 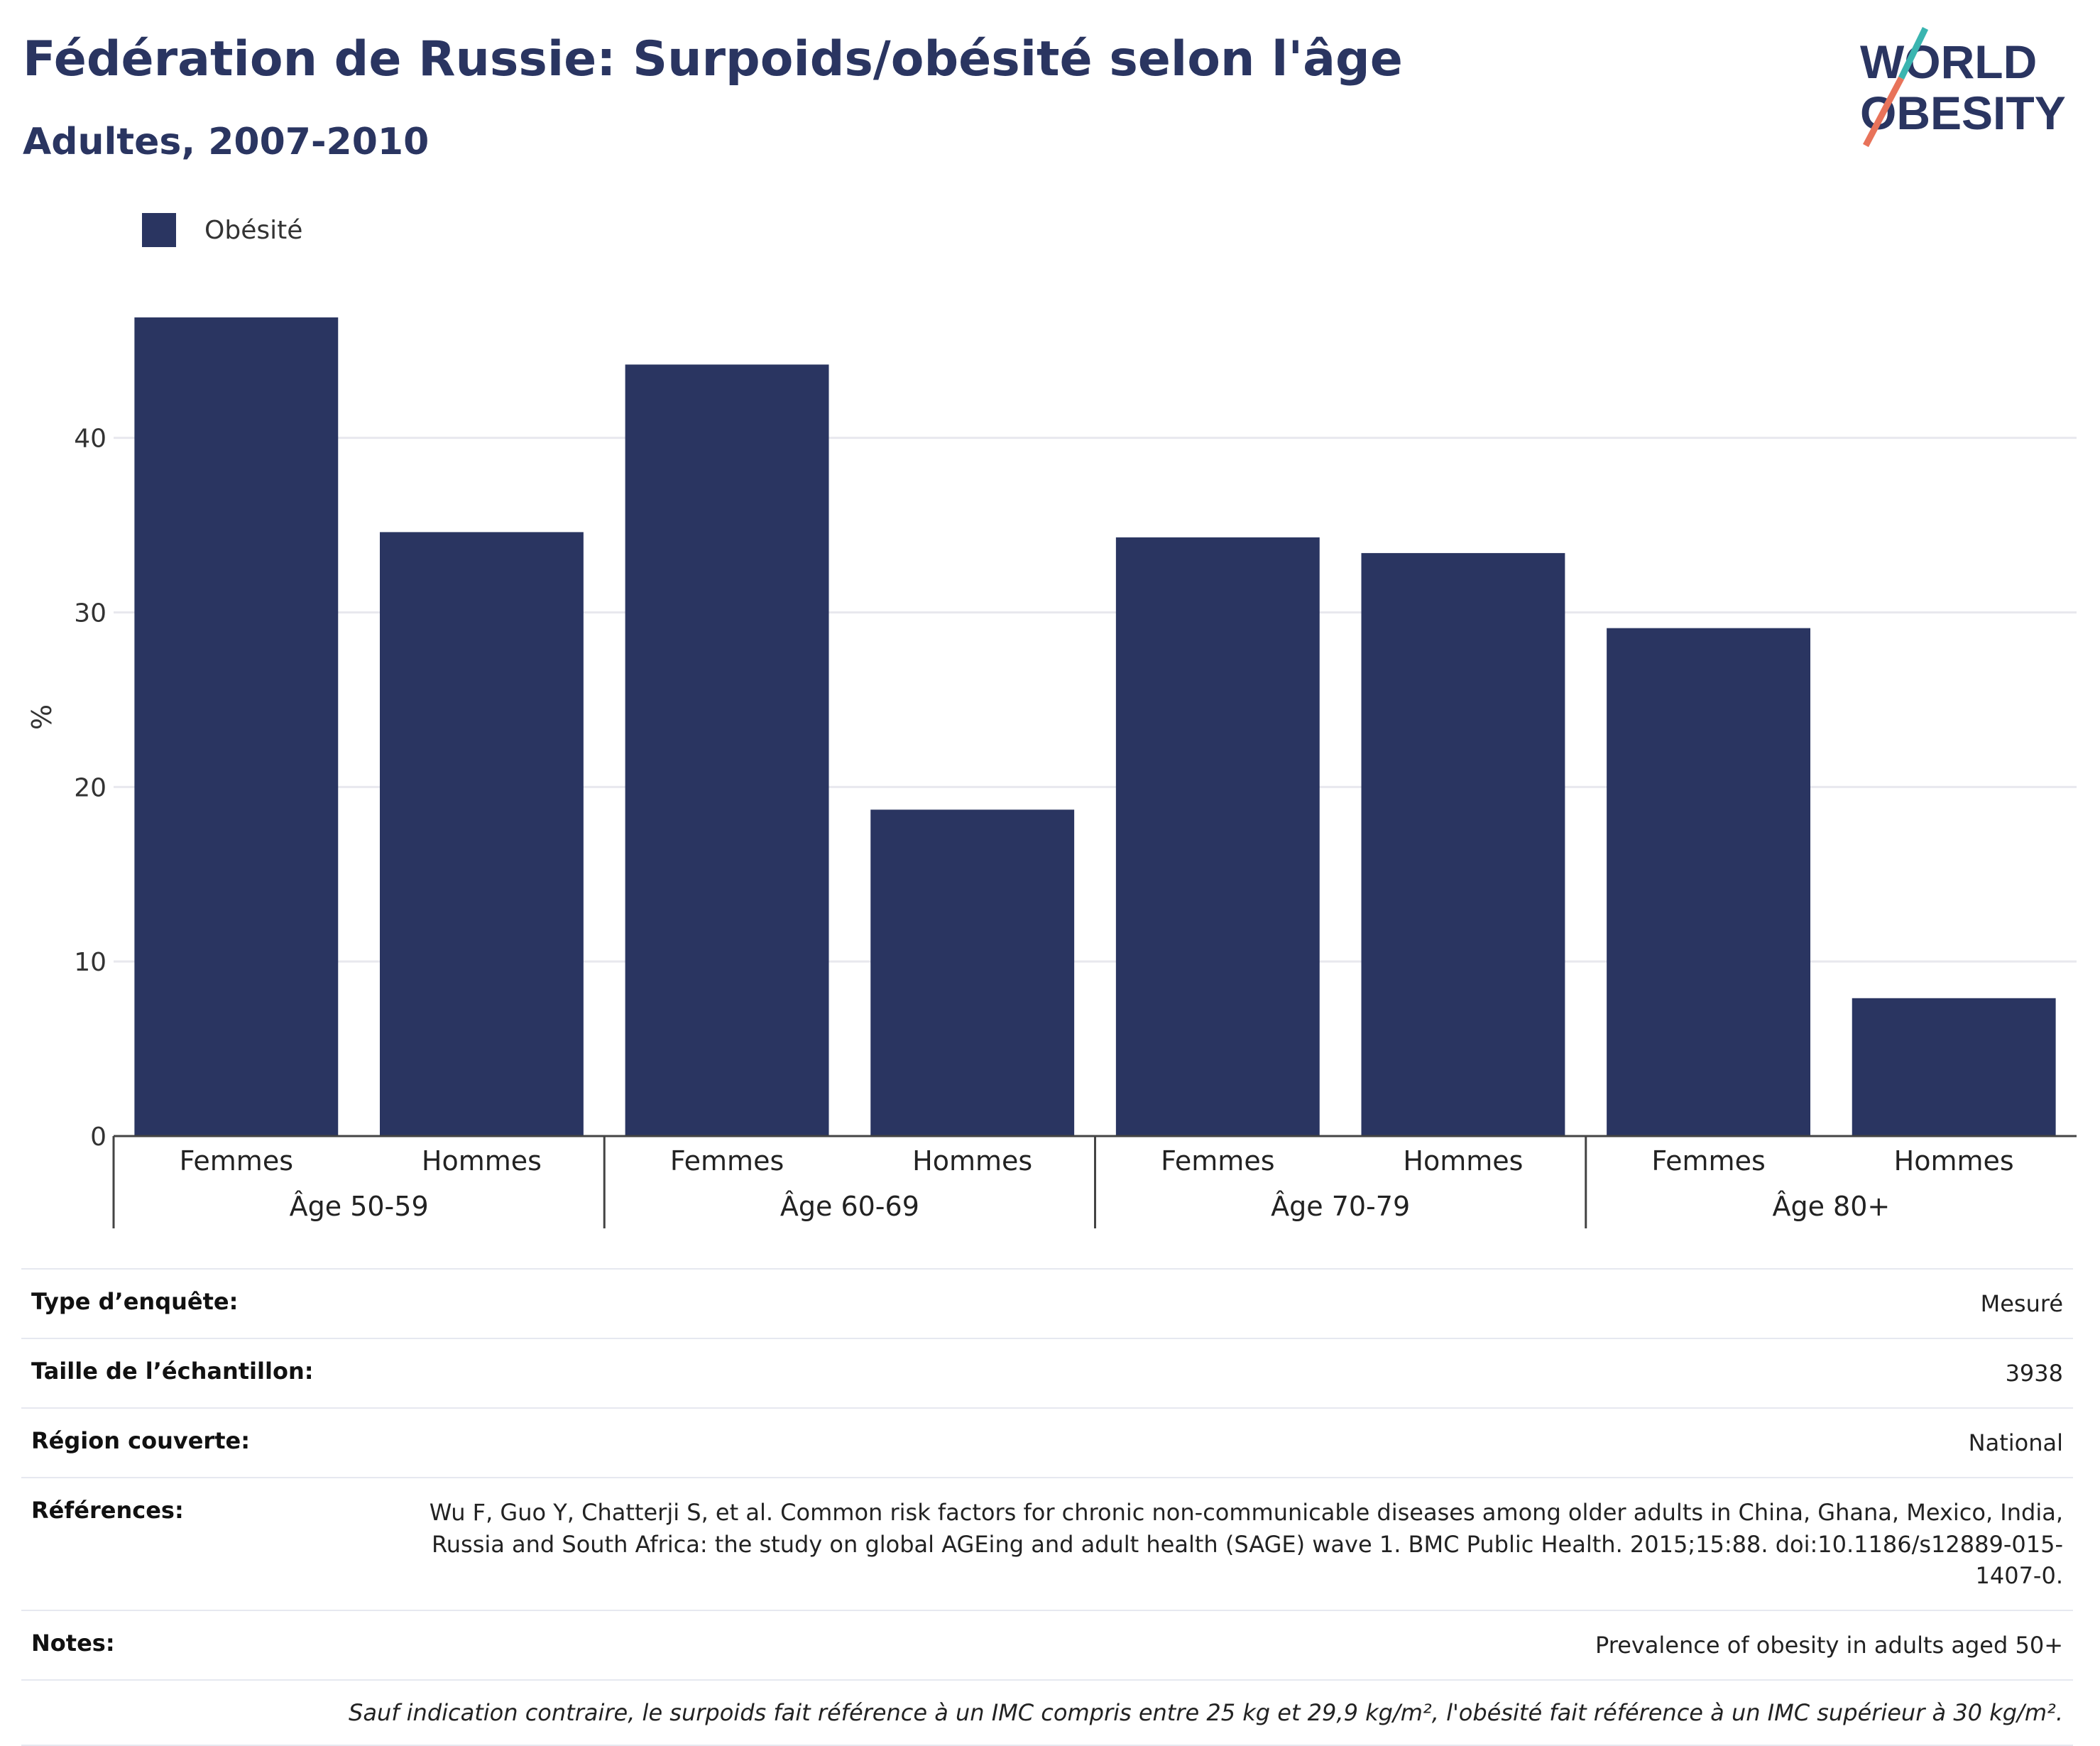 I want to click on svg-text: WORLD, so click(x=1948, y=62).